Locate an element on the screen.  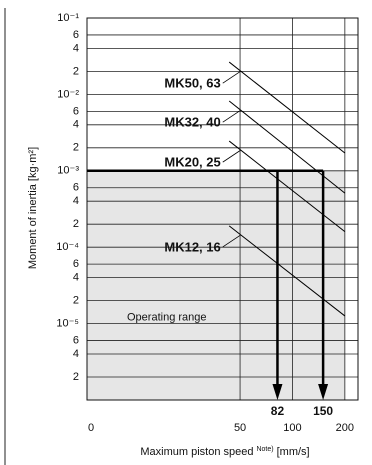
x-tick-label: 0 is located at coordinates (91, 428).